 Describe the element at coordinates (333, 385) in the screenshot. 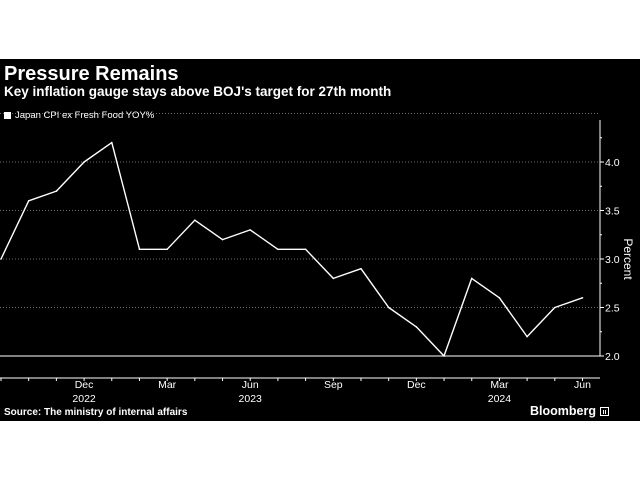

I see `x-tick-label: Sep` at that location.